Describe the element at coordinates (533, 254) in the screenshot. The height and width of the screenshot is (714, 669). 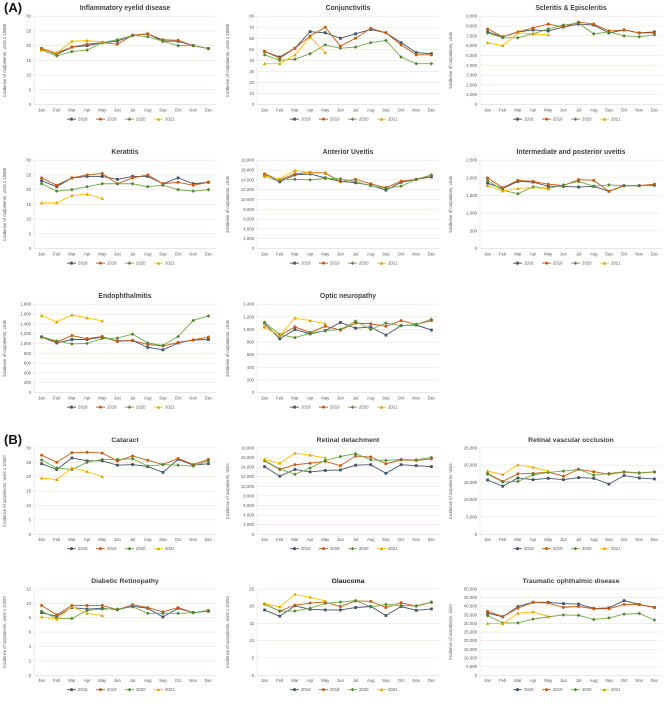
I see `month-label: Apr` at that location.